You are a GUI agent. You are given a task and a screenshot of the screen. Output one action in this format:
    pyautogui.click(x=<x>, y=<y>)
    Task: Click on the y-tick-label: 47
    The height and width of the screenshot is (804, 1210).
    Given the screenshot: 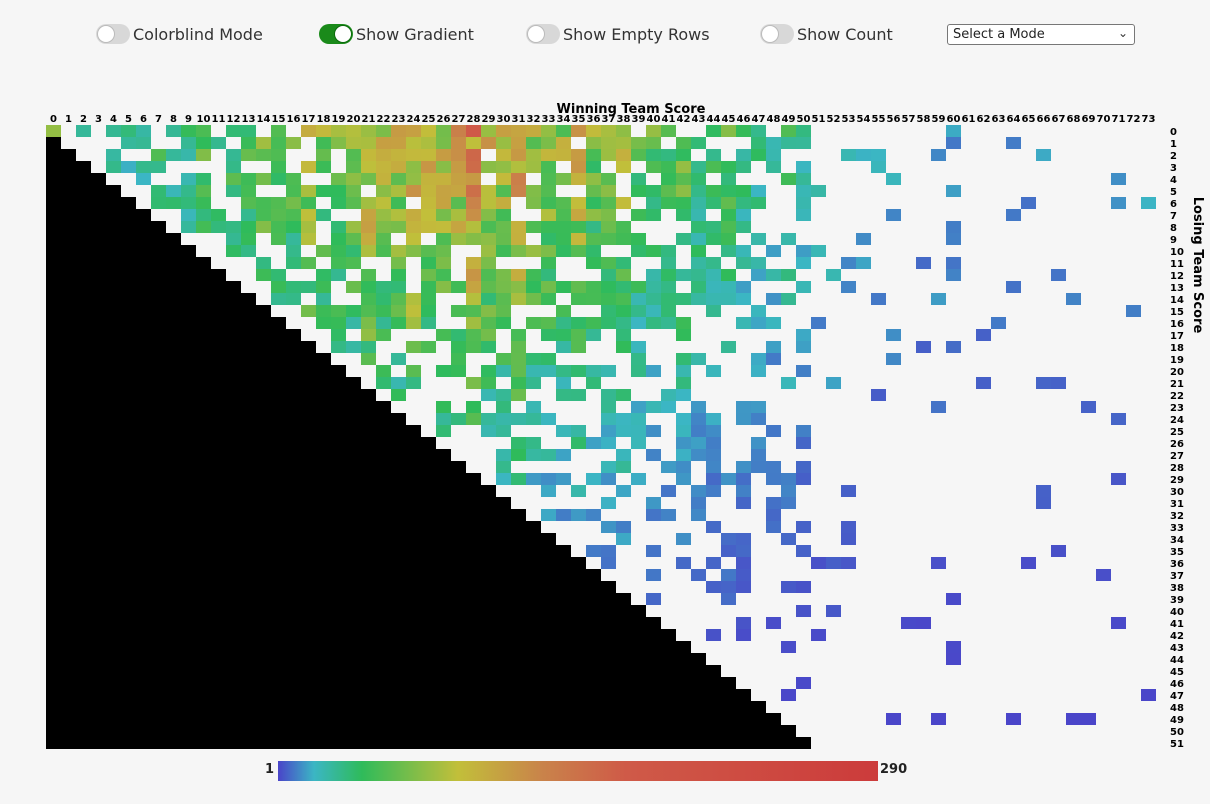 What is the action you would take?
    pyautogui.click(x=1177, y=696)
    